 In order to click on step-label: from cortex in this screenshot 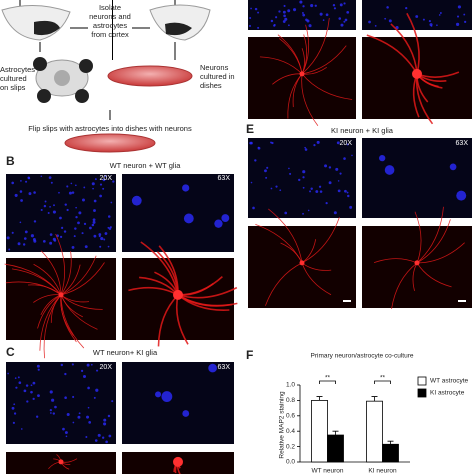, I will do `click(110, 34)`.